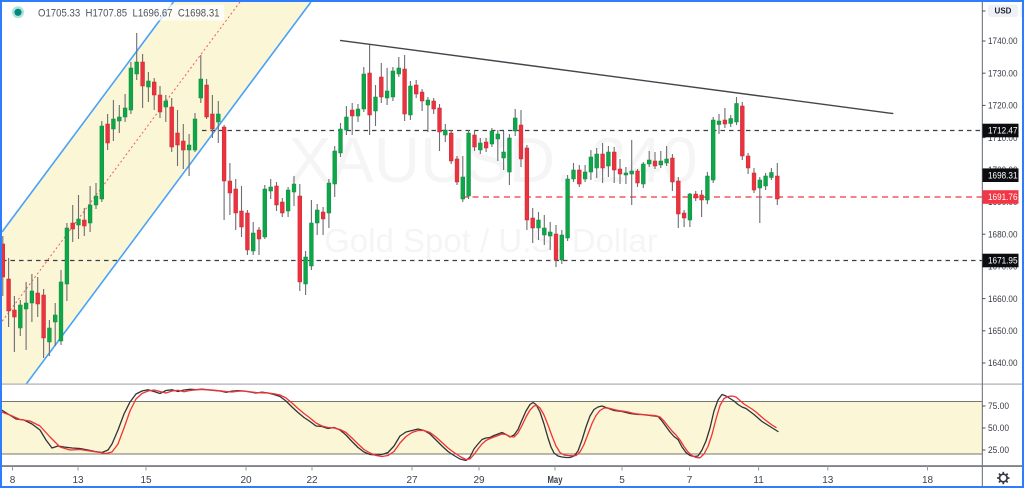 The image size is (1024, 488). What do you see at coordinates (1003, 299) in the screenshot?
I see `svg-text: 1660.00` at bounding box center [1003, 299].